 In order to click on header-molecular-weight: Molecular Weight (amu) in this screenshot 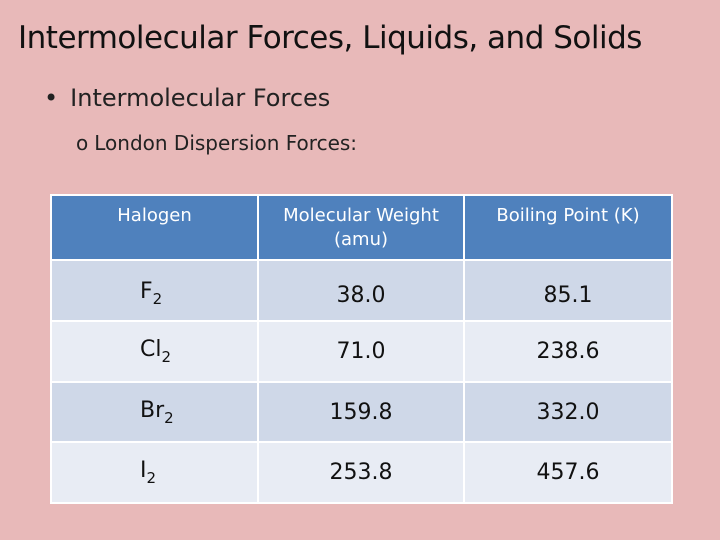, I will do `click(361, 228)`.